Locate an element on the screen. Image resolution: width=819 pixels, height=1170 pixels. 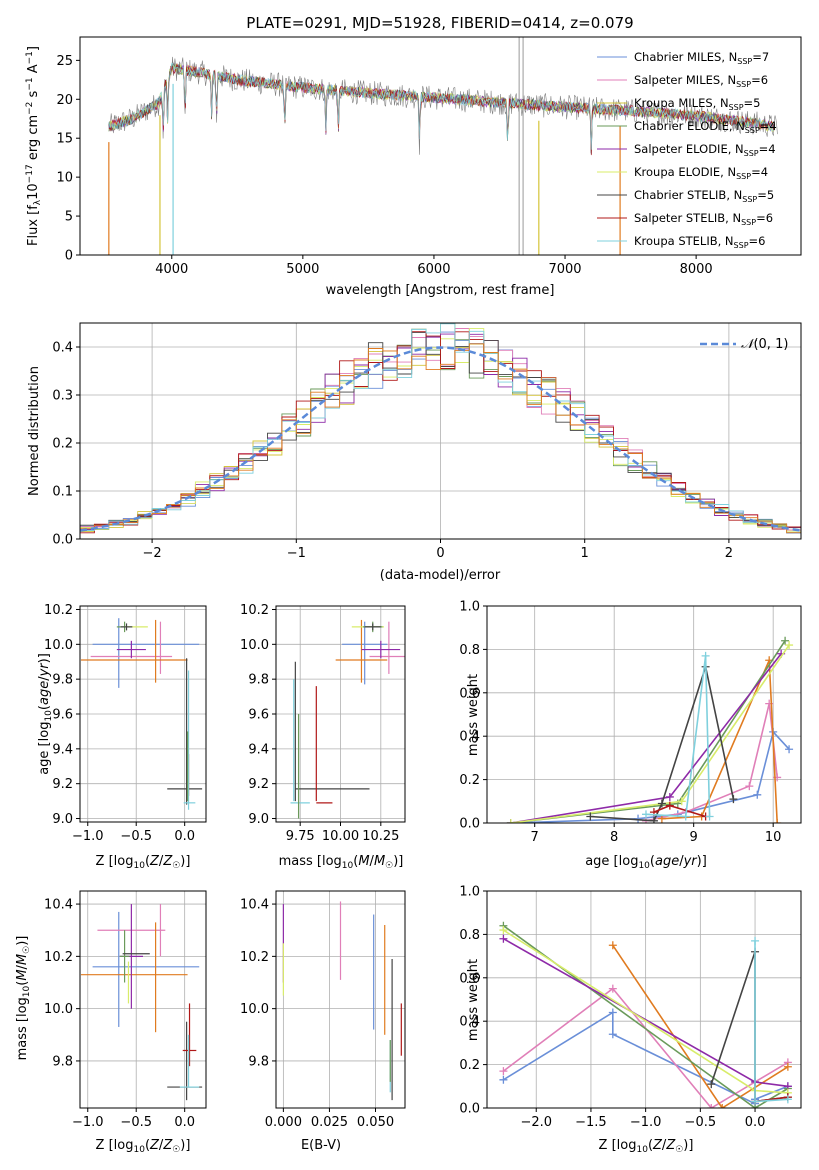
x-tick-label: 10.25 is located at coordinates (380, 836).